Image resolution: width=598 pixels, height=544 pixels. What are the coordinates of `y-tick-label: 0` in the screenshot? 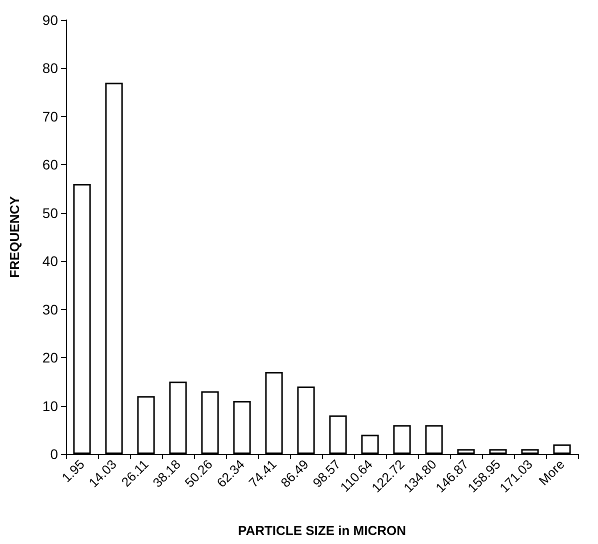 It's located at (54, 454).